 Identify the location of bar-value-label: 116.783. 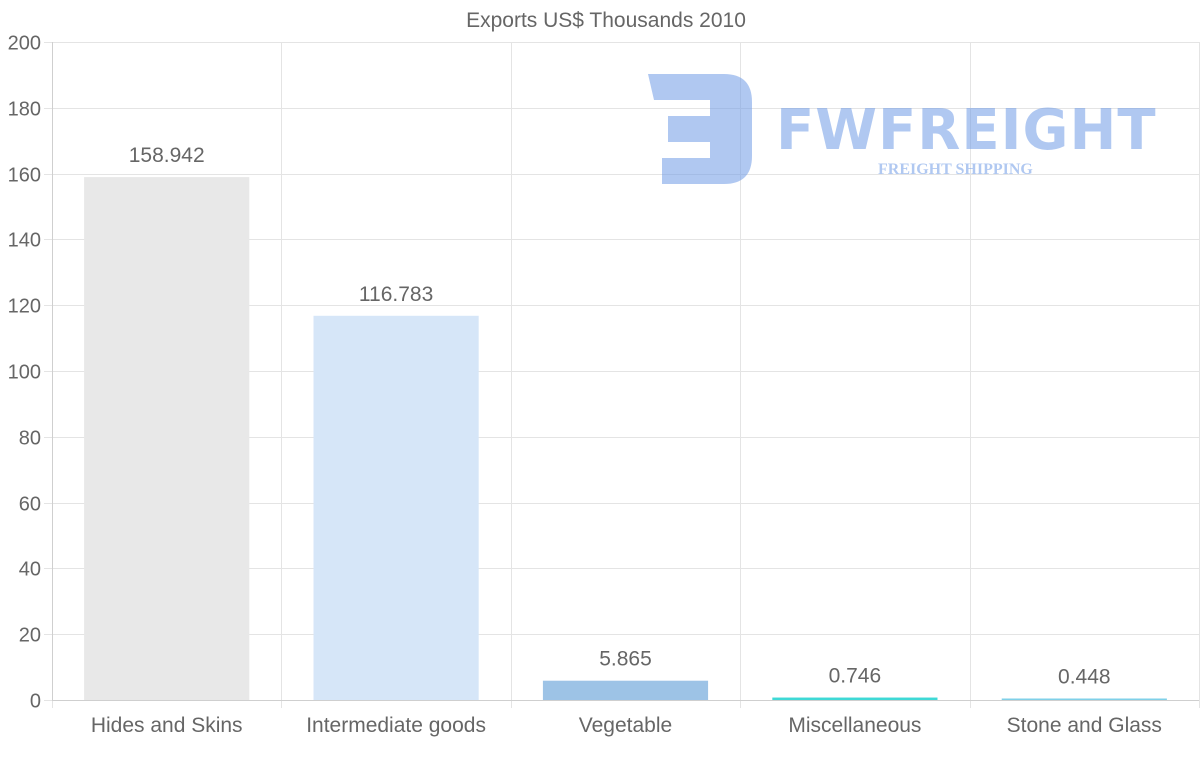
(396, 294).